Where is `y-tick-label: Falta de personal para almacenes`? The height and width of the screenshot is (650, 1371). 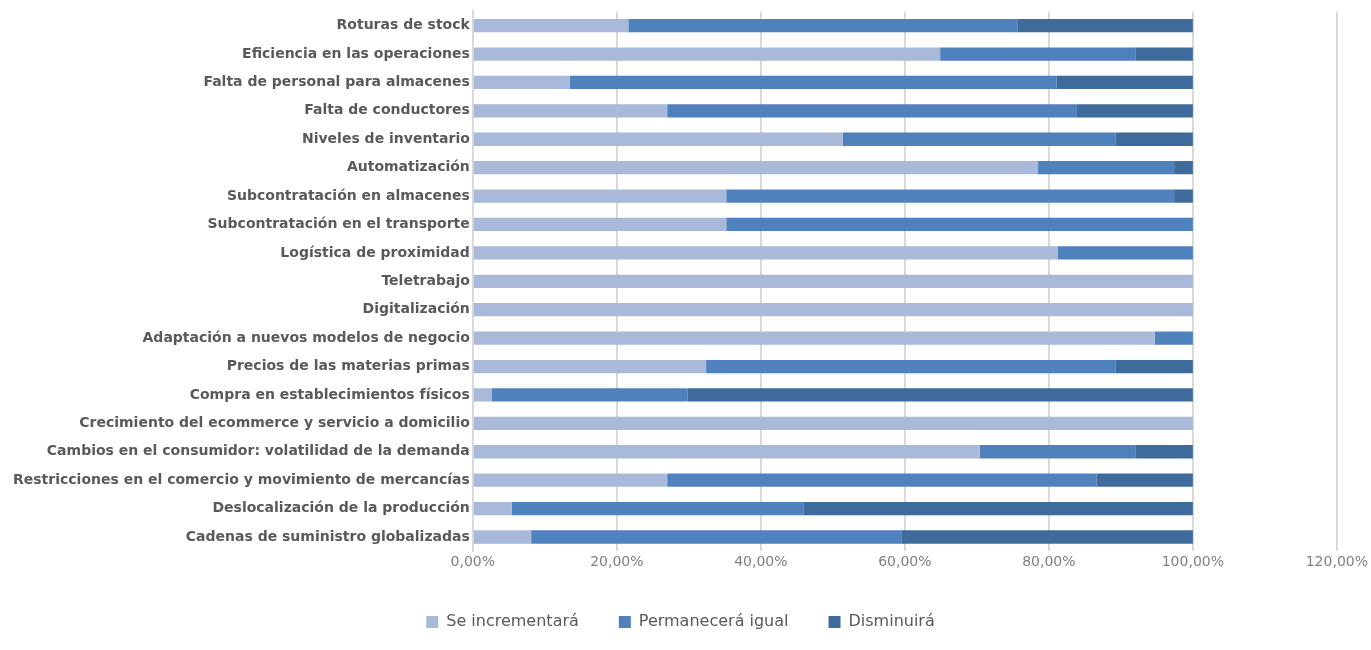 y-tick-label: Falta de personal para almacenes is located at coordinates (336, 81).